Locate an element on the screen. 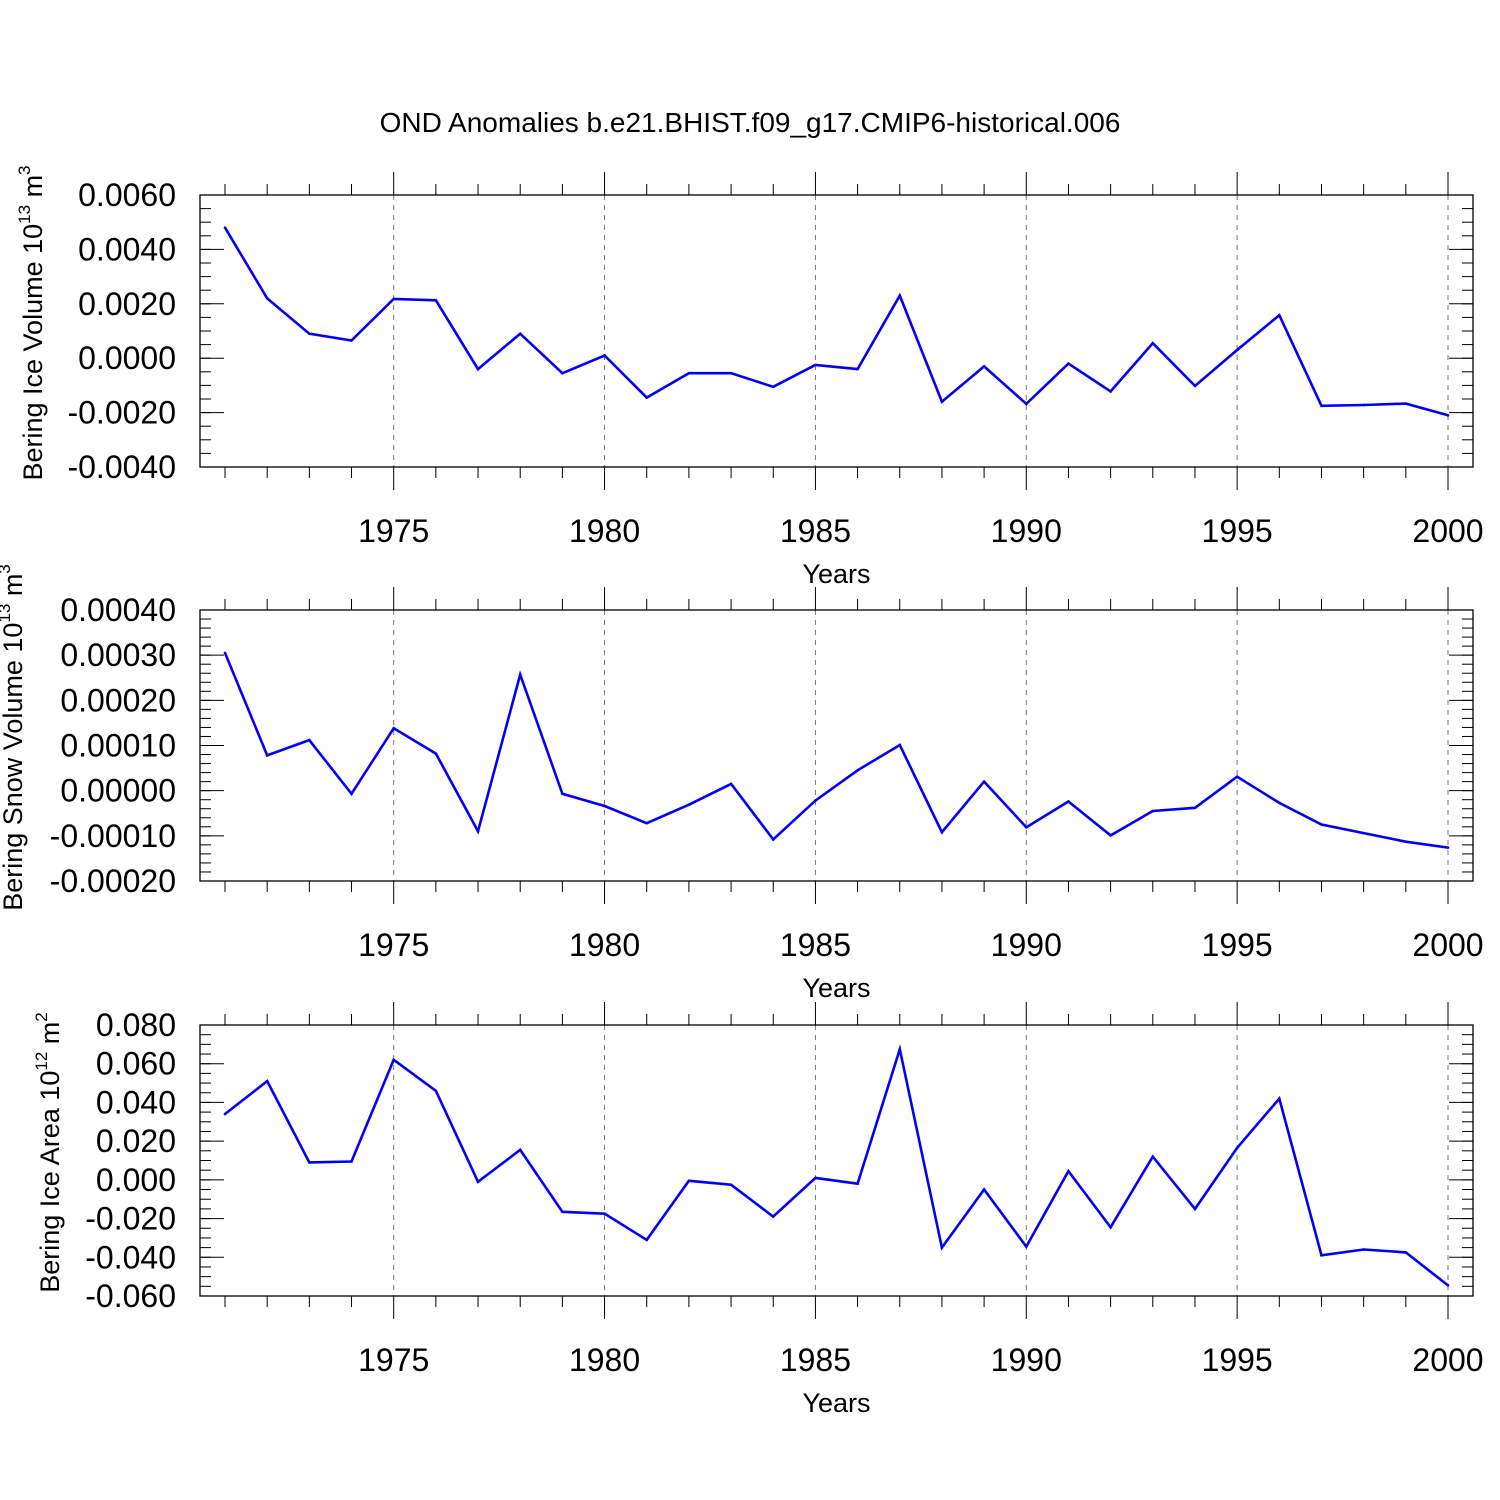  y-tick-label: 0.040 is located at coordinates (136, 1102).